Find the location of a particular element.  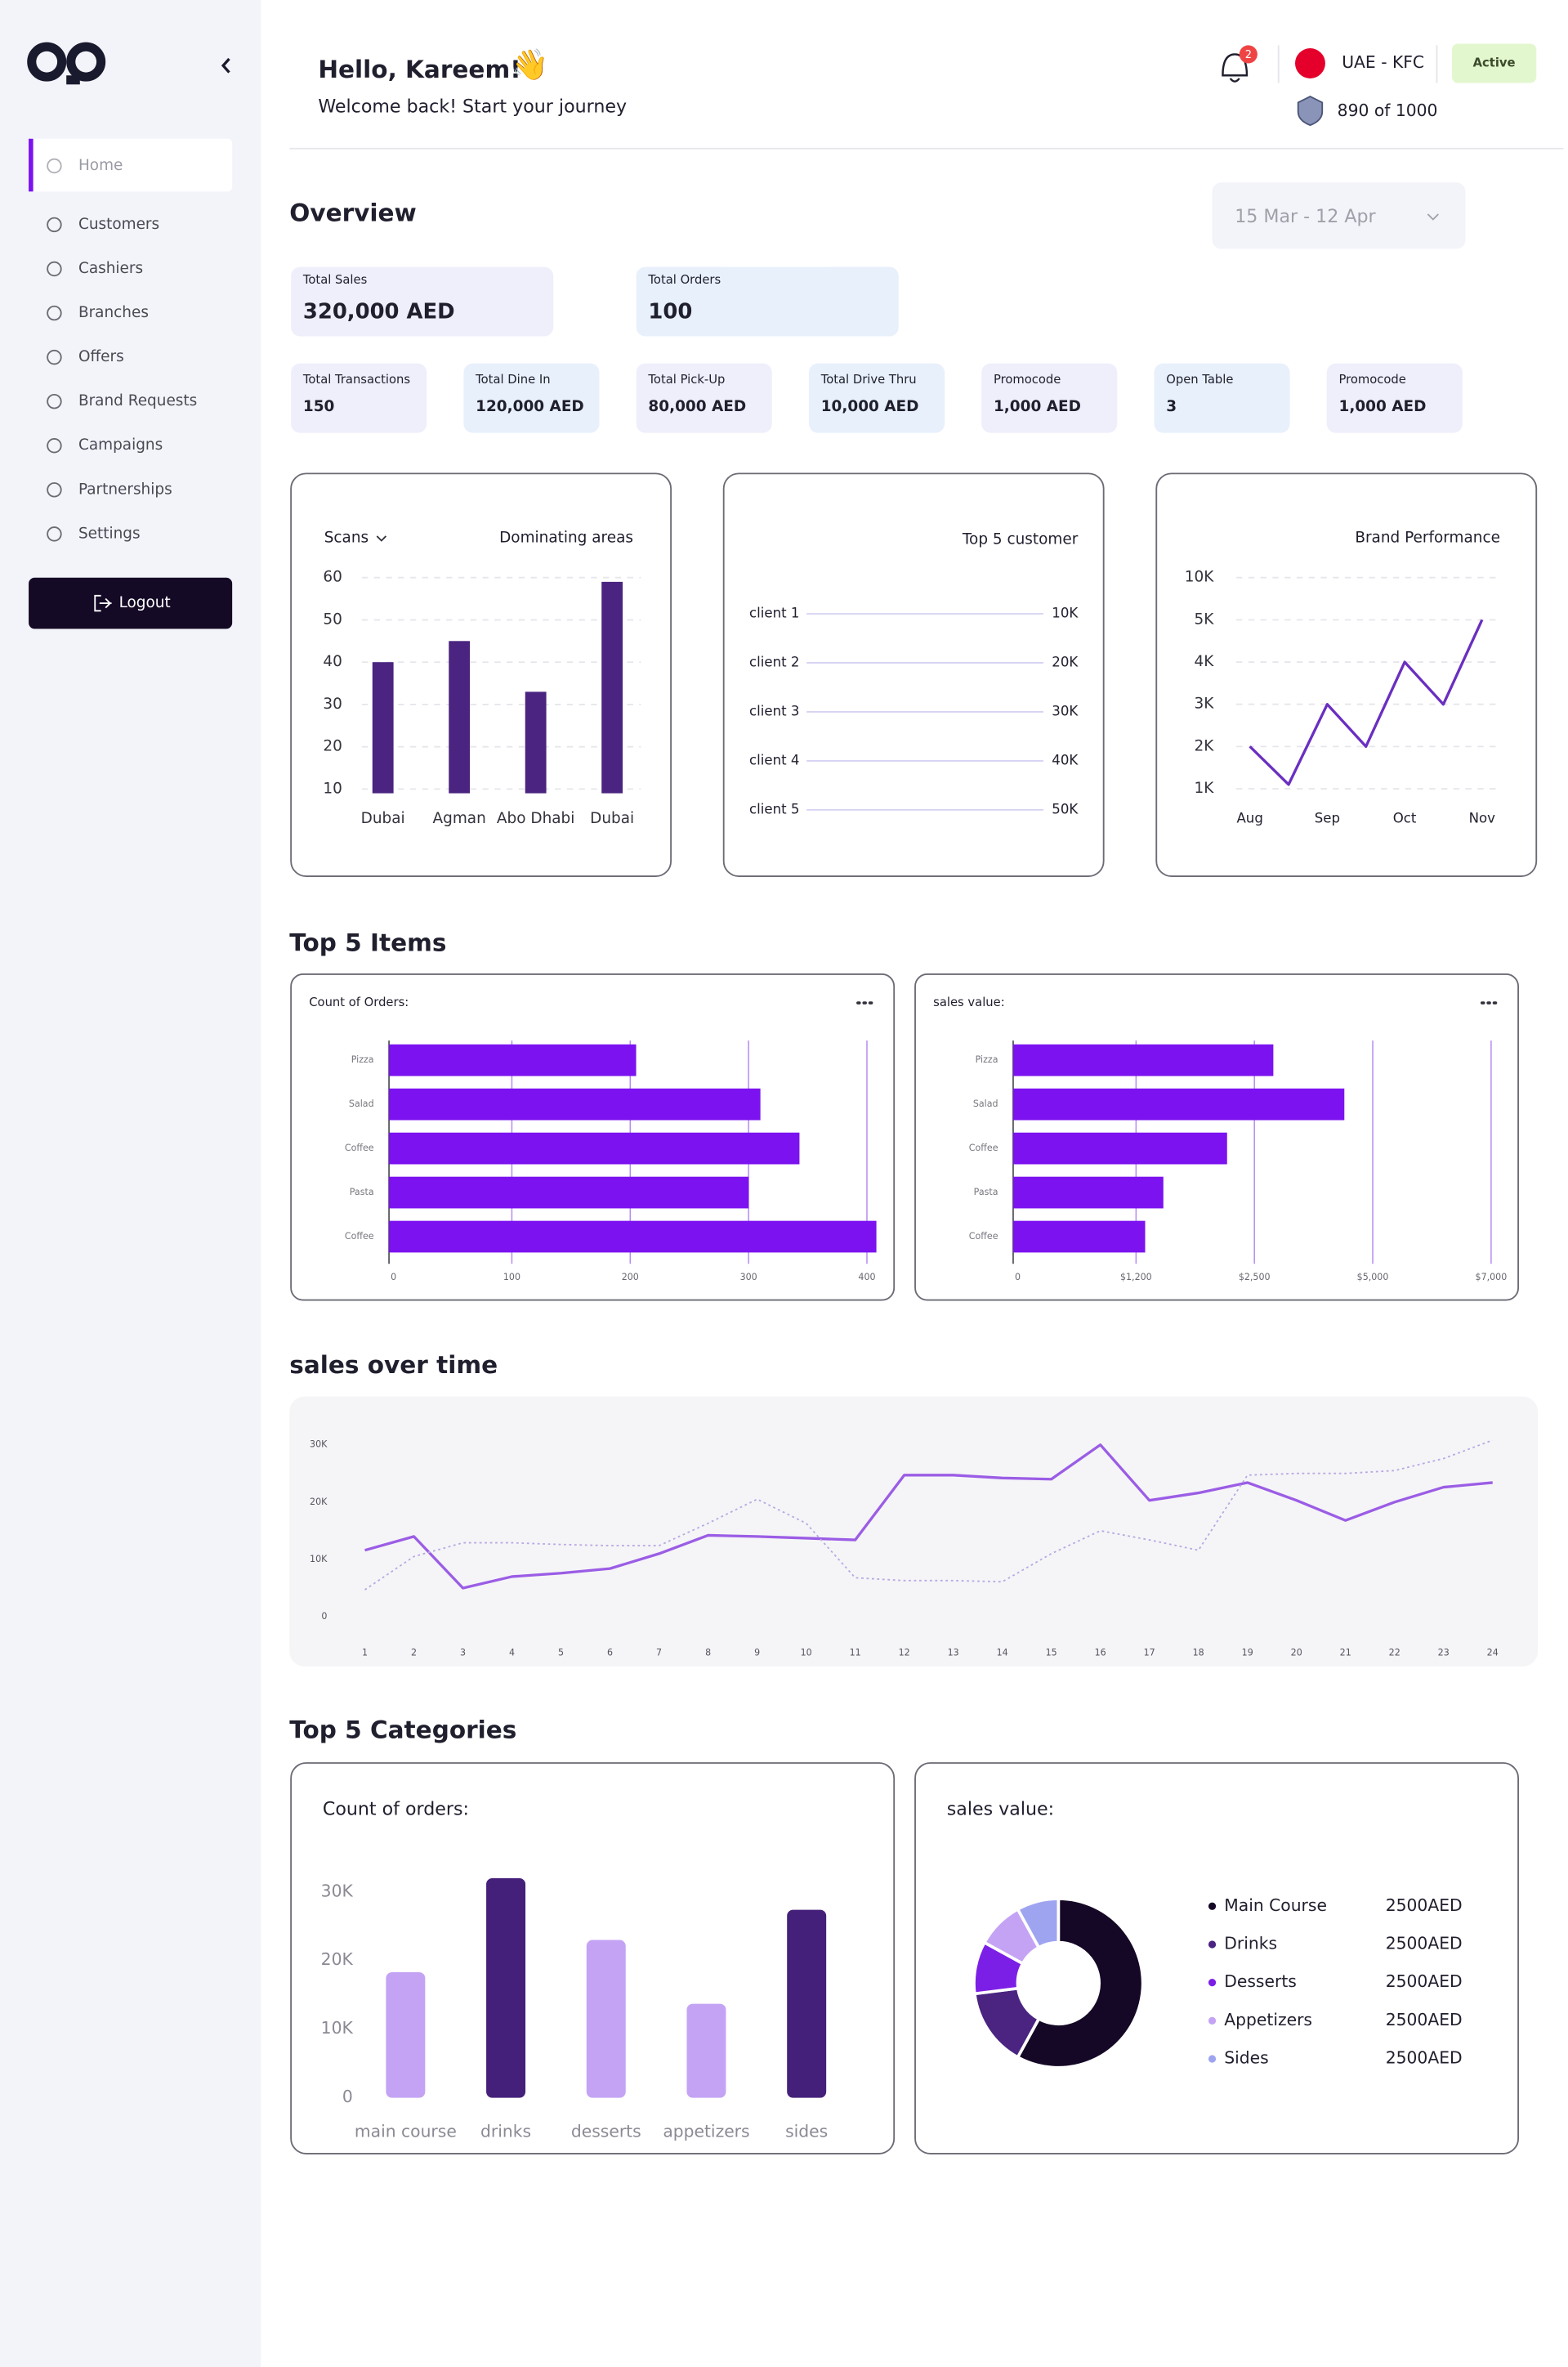

x-tick-label: 11 is located at coordinates (855, 1652).